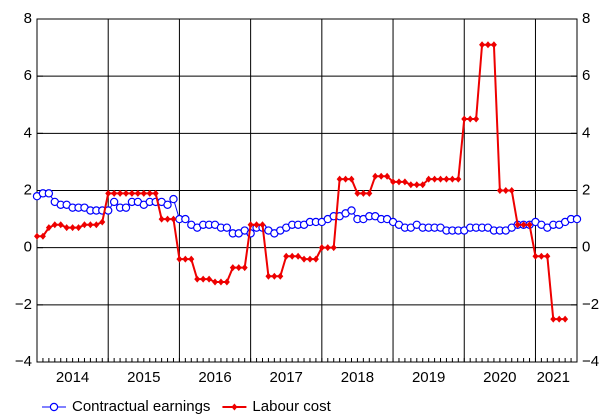  I want to click on y2-tick-label: 2, so click(586, 189).